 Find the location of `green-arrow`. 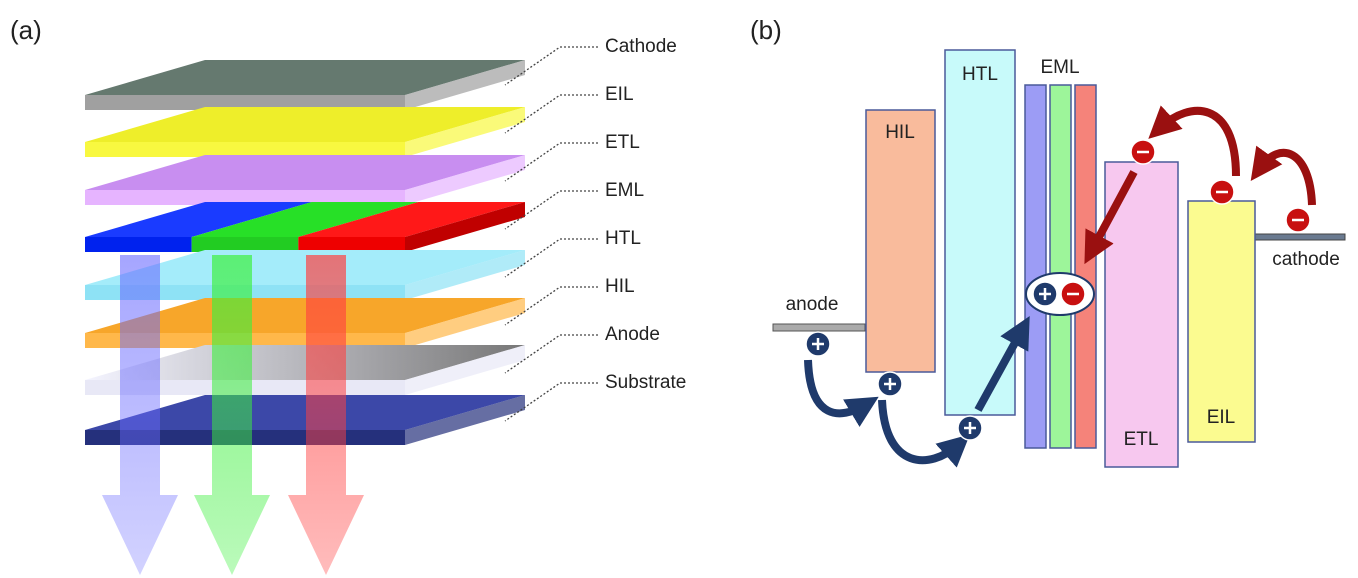

green-arrow is located at coordinates (232, 415).